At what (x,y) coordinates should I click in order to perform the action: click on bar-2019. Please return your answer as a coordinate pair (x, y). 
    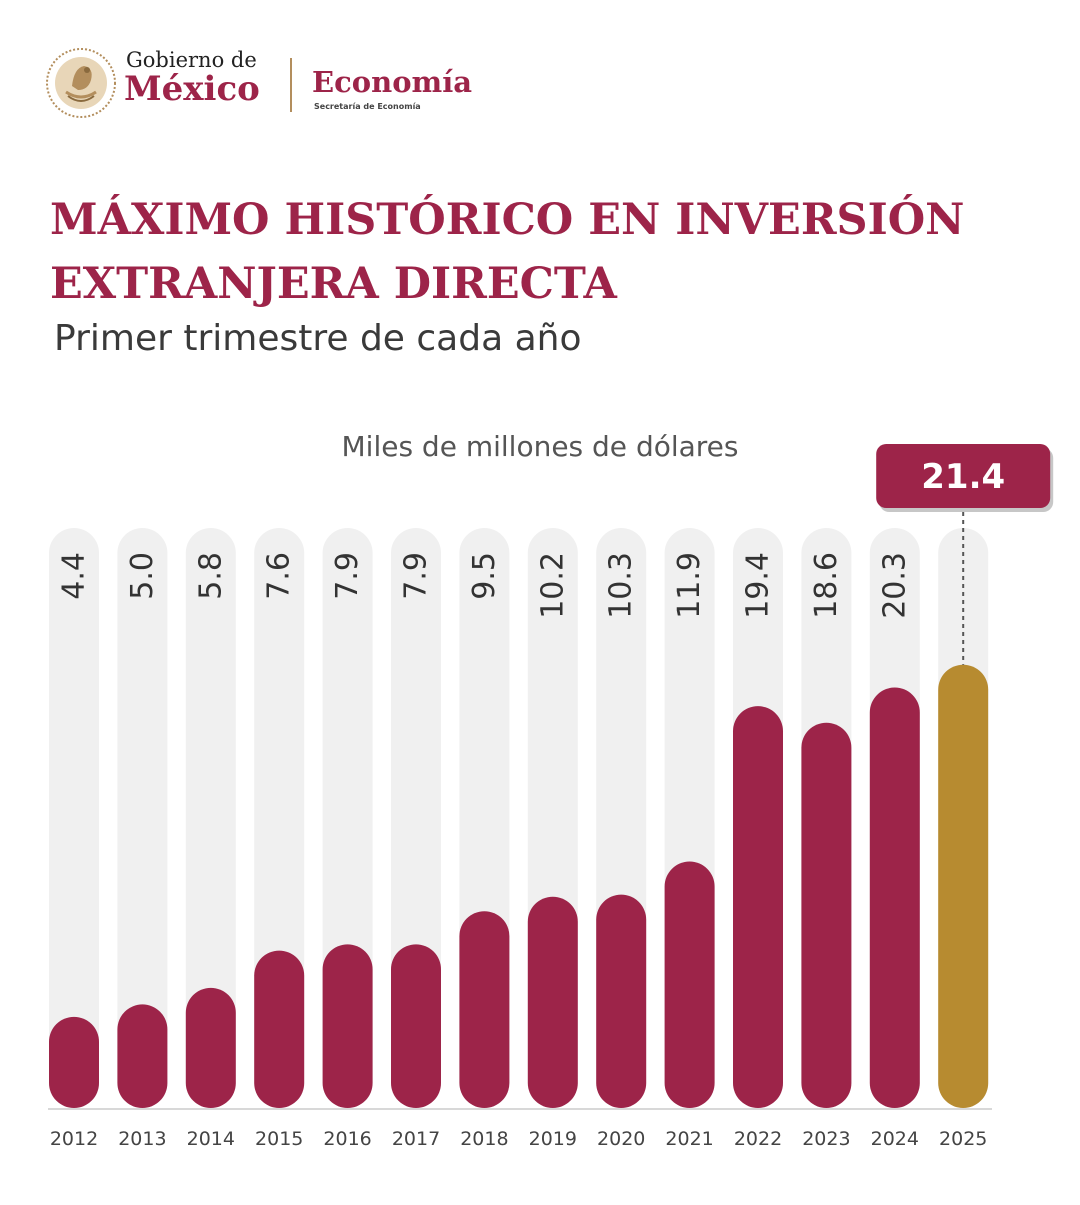
    Looking at the image, I should click on (552, 1002).